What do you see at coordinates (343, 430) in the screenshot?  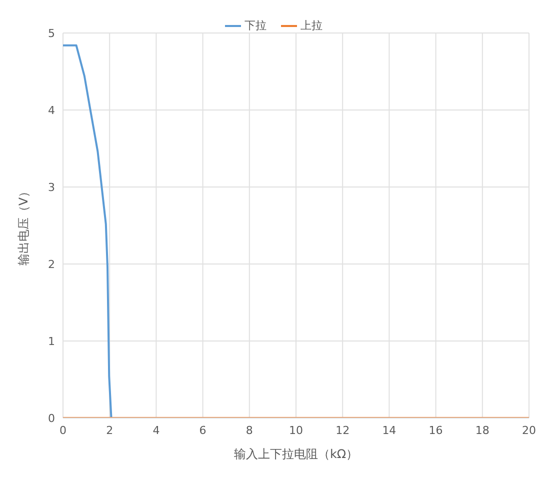 I see `x-tick-label: 12` at bounding box center [343, 430].